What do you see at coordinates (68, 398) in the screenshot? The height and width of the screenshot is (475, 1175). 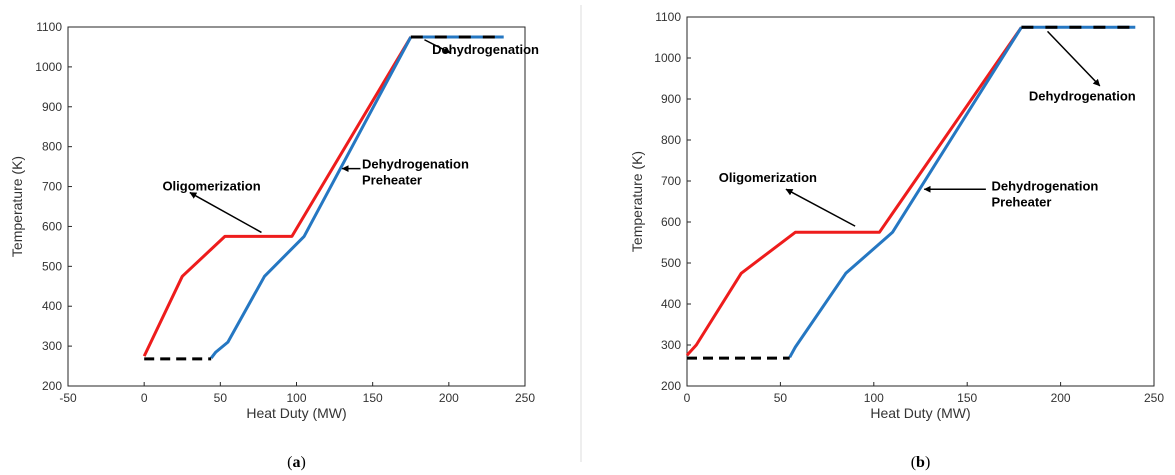 I see `x-tick-label: -50` at bounding box center [68, 398].